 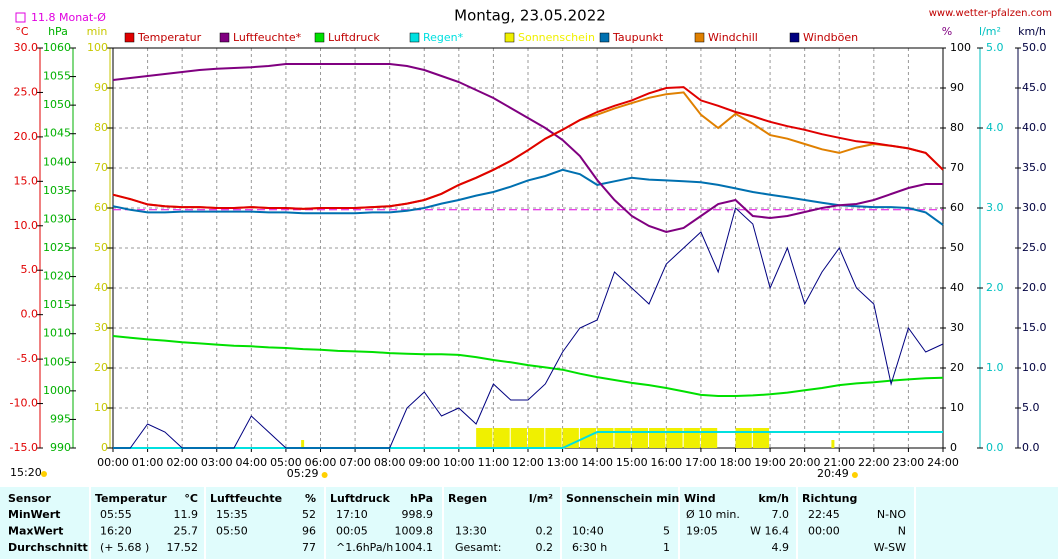 What do you see at coordinates (528, 366) in the screenshot?
I see `series-line` at bounding box center [528, 366].